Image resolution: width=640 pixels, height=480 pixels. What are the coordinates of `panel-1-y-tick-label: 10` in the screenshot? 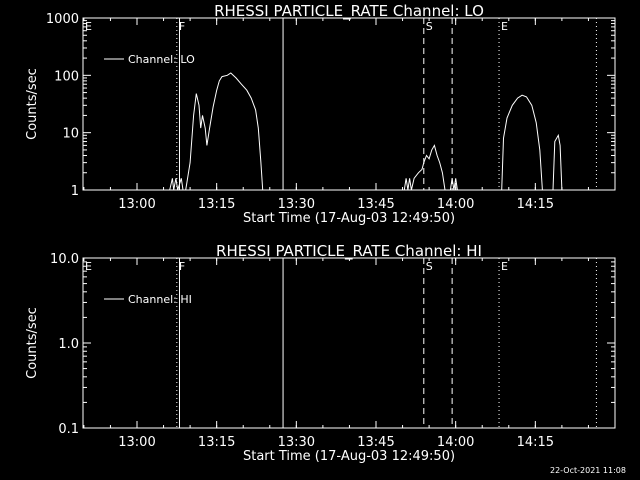 It's located at (70, 134).